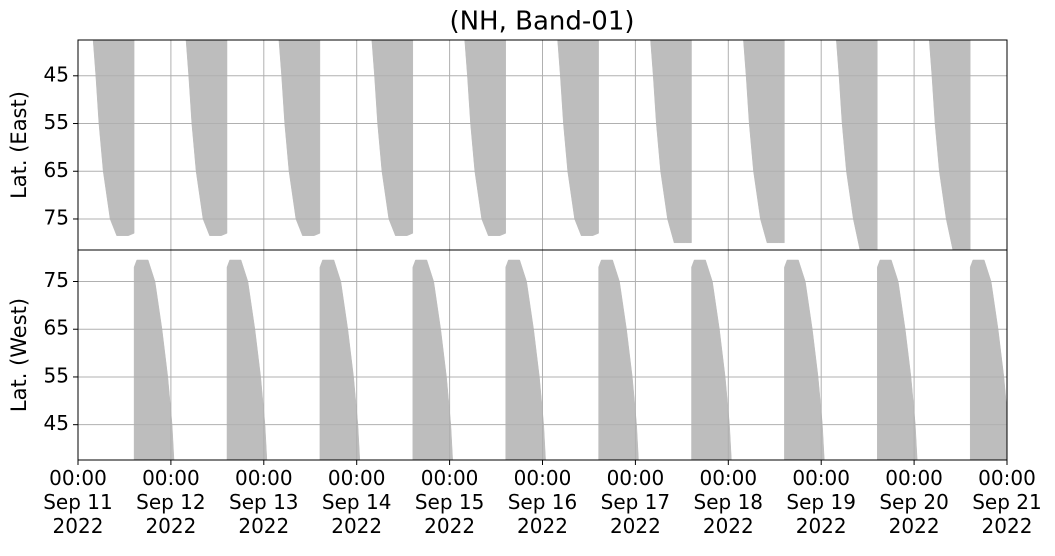 The height and width of the screenshot is (556, 1055). What do you see at coordinates (821, 502) in the screenshot?
I see `x-tick-label: 00:00 Sep 19 2022` at bounding box center [821, 502].